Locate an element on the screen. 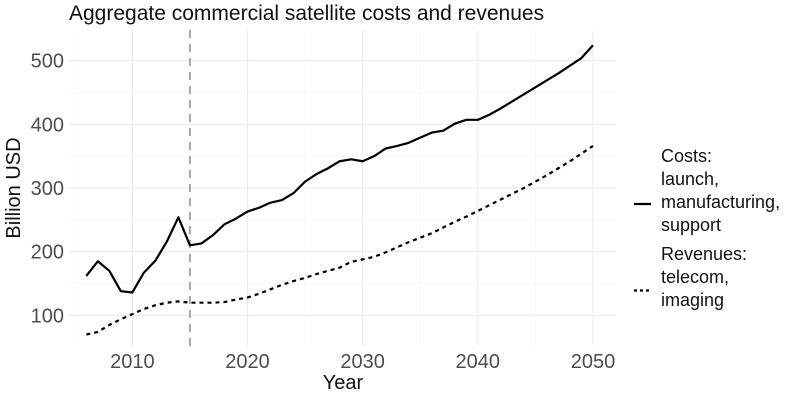 This screenshot has width=800, height=400. legend-label: Costs: launch, manufacturing, support is located at coordinates (720, 190).